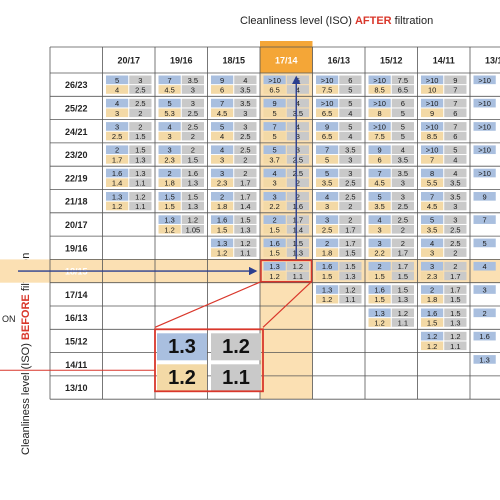 Image resolution: width=500 pixels, height=500 pixels. Describe the element at coordinates (275, 150) in the screenshot. I see `cell-value: 5` at that location.